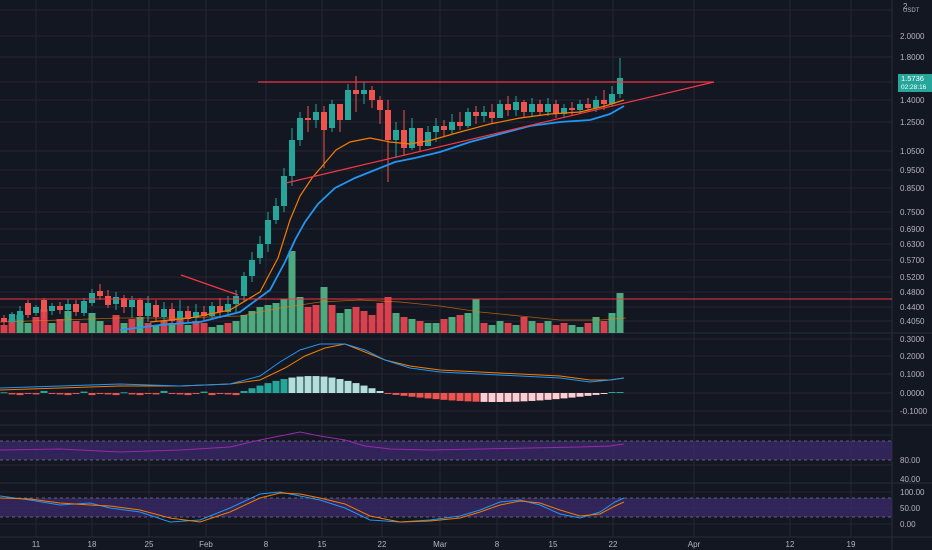  Describe the element at coordinates (912, 492) in the screenshot. I see `stoch-tick-label: 100.00` at that location.